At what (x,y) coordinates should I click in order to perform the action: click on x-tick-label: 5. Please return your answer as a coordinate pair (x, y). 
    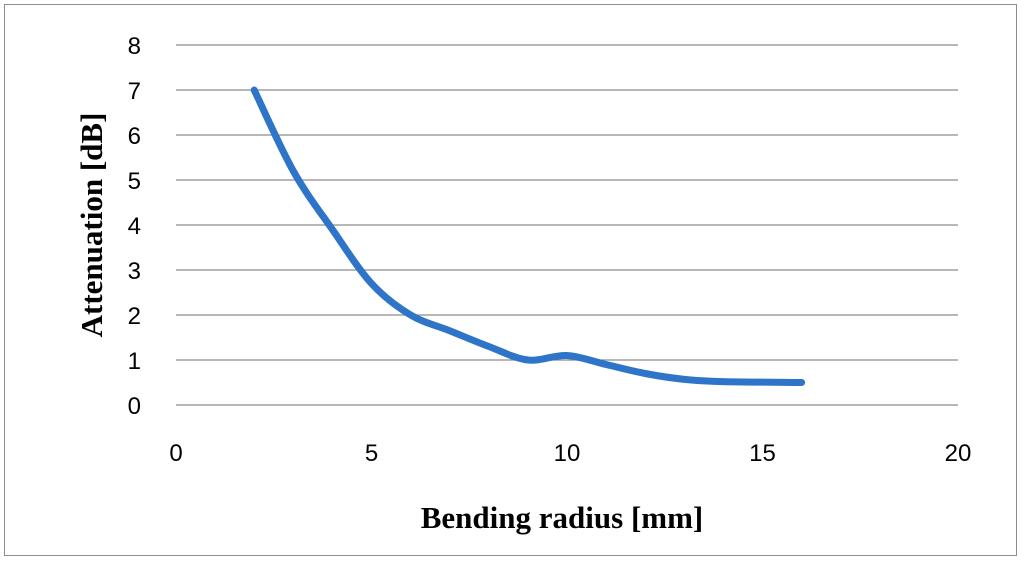
    Looking at the image, I should click on (371, 453).